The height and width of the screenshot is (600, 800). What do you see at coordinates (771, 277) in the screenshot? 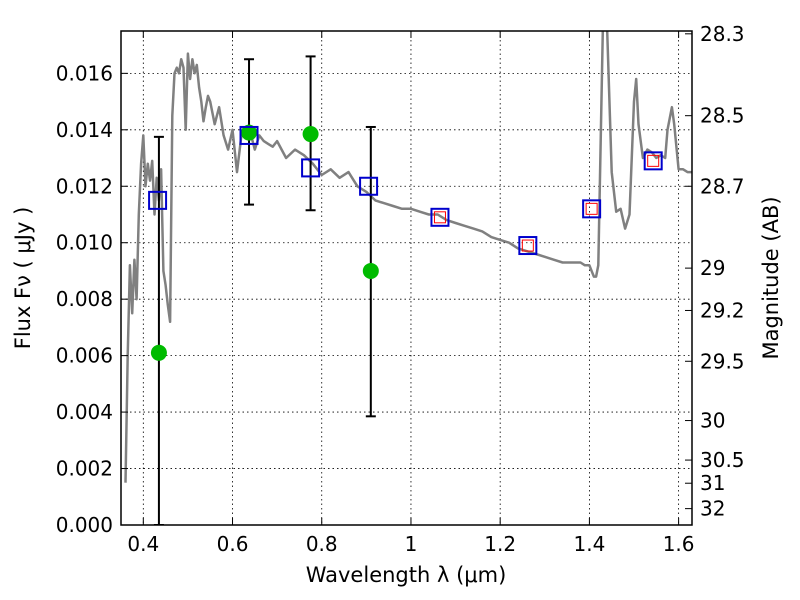
I see `y2-axis-title: Magnitude (AB)` at bounding box center [771, 277].